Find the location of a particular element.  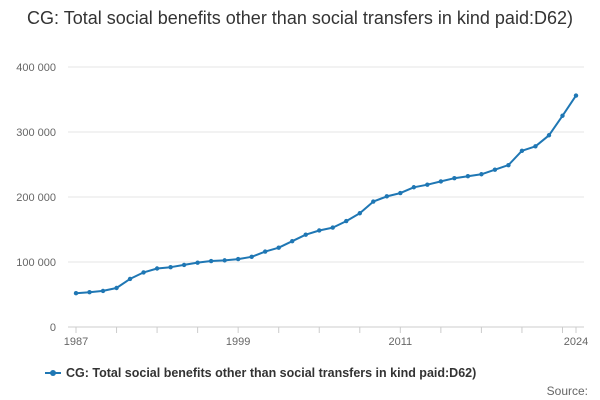

y-tick-label: 0 is located at coordinates (53, 328).